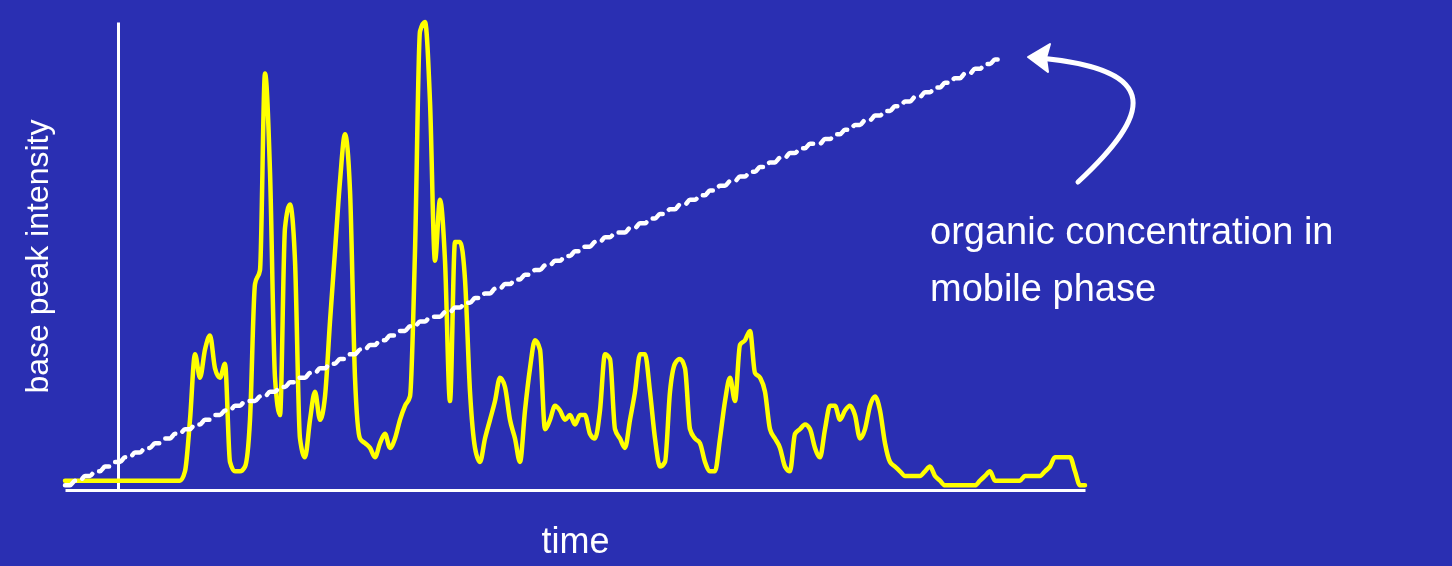 The image size is (1452, 566). What do you see at coordinates (575, 540) in the screenshot?
I see `x-axis-title: time` at bounding box center [575, 540].